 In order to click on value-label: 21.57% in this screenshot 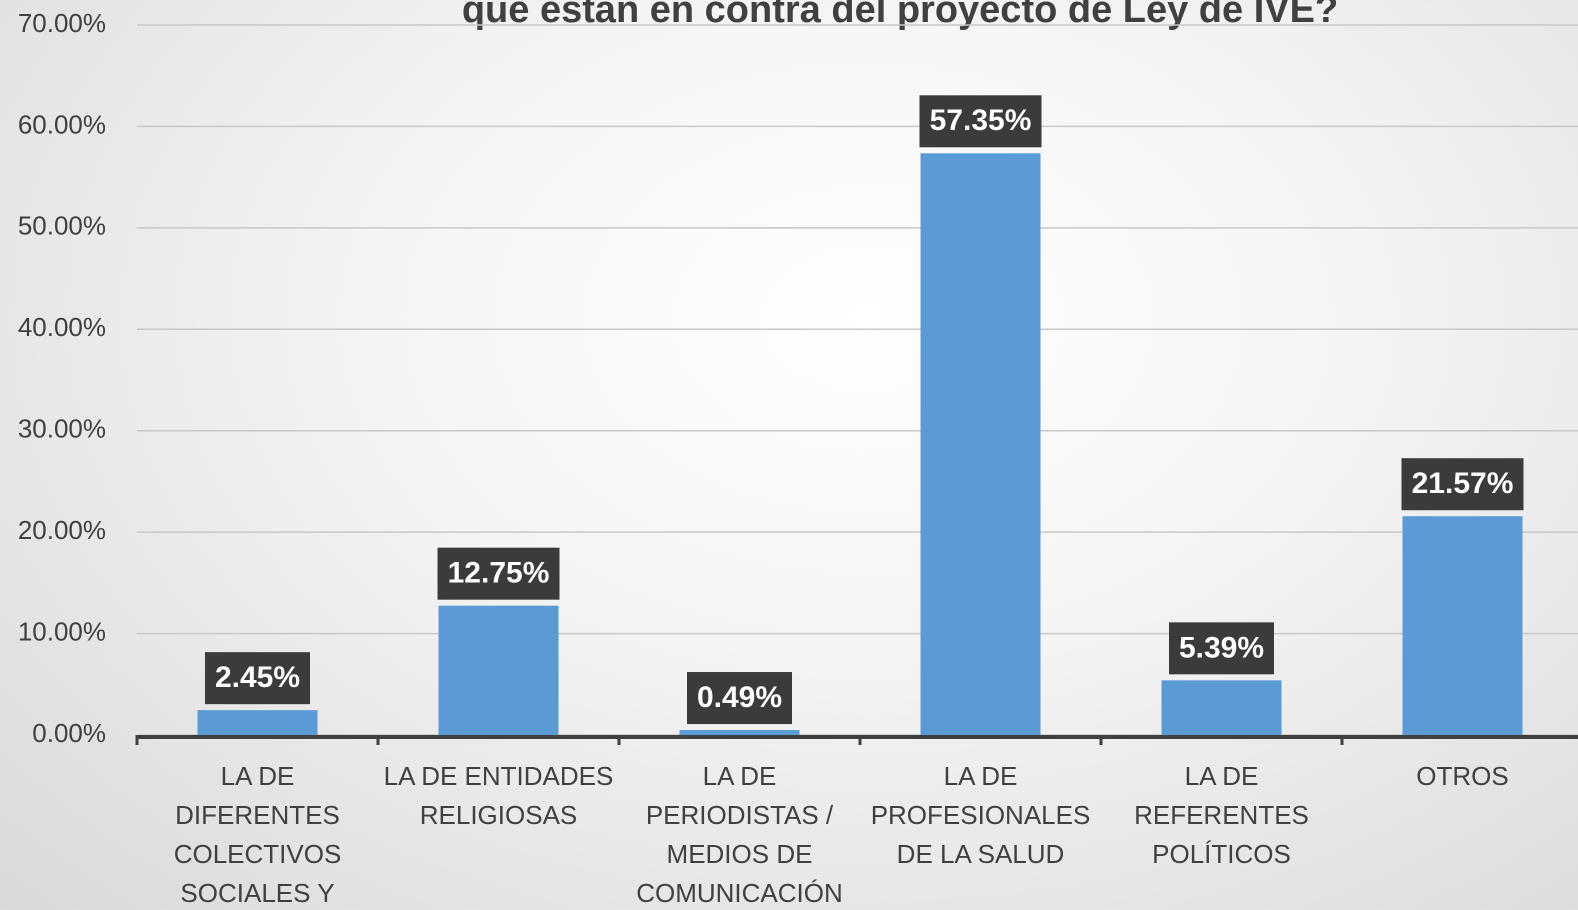, I will do `click(1463, 483)`.